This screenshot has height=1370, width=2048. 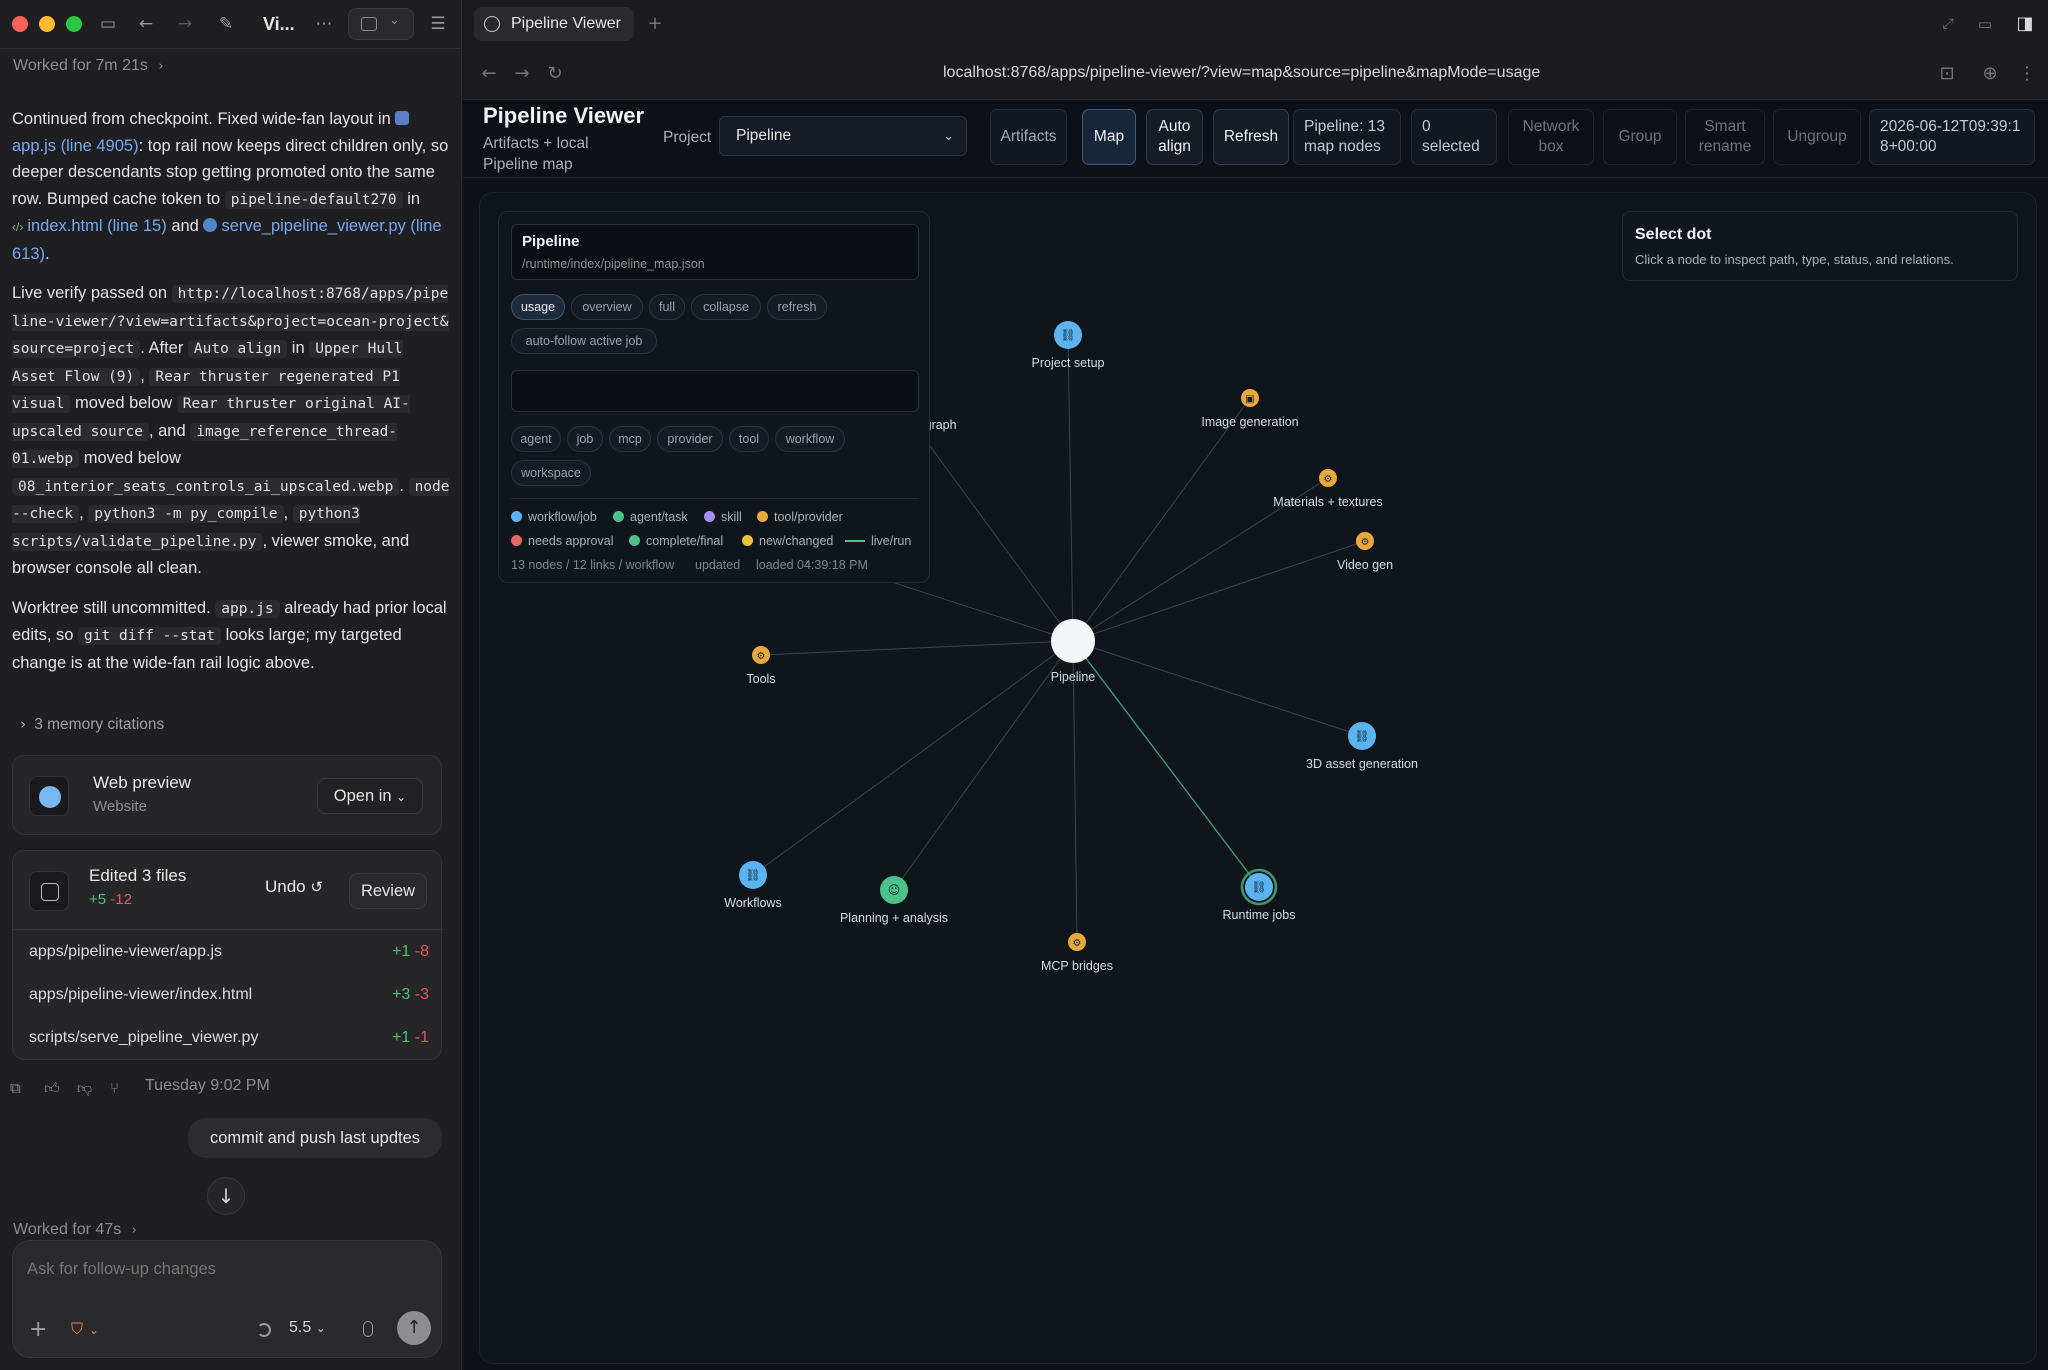 I want to click on refresh-button: Refresh, so click(x=1251, y=137).